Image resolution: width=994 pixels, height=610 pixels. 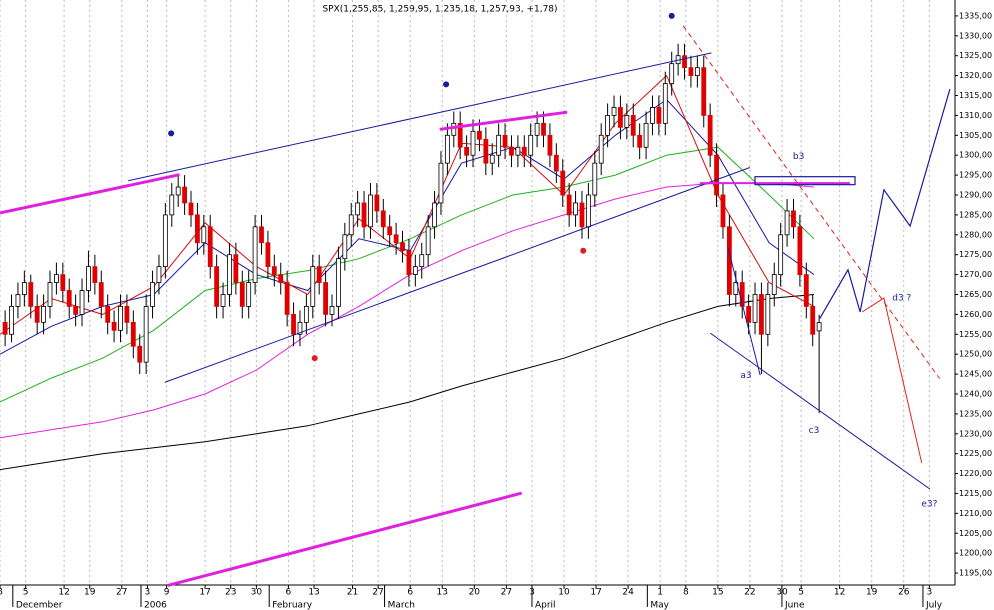 What do you see at coordinates (975, 573) in the screenshot?
I see `y-tick-label: 1195,00` at bounding box center [975, 573].